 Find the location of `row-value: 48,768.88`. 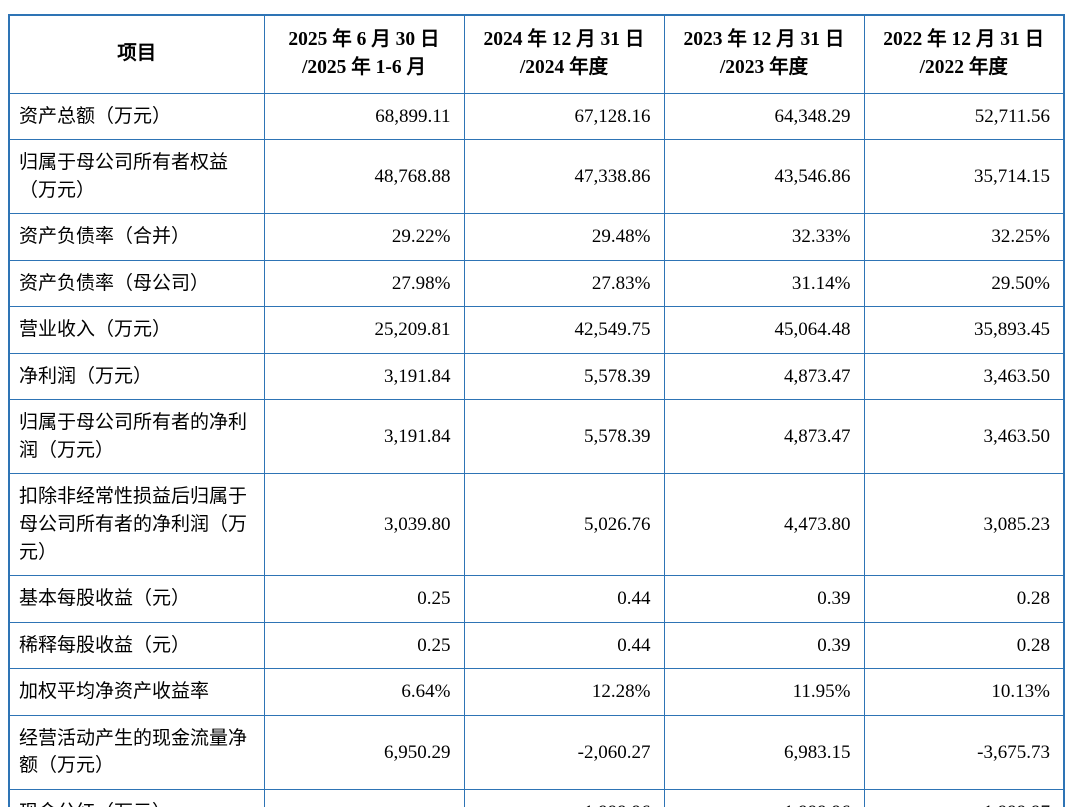

row-value: 48,768.88 is located at coordinates (364, 177).